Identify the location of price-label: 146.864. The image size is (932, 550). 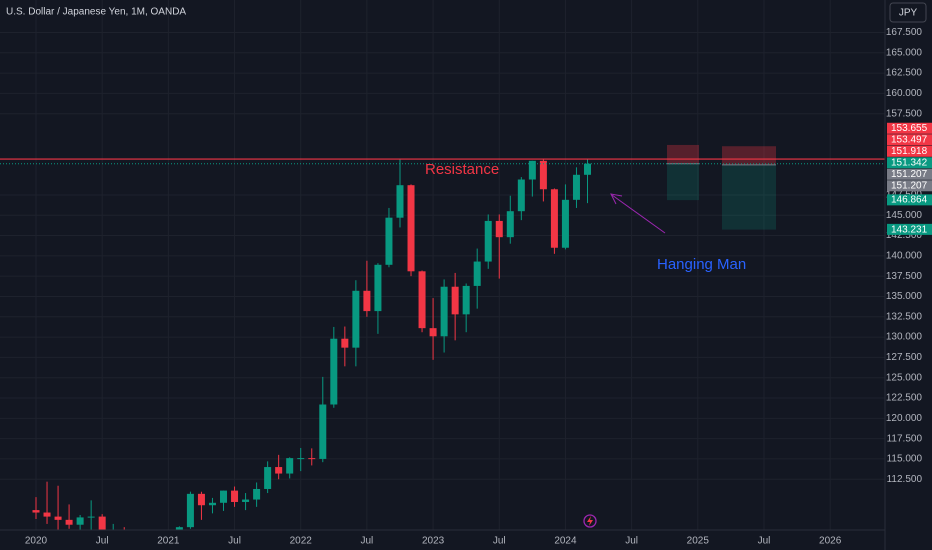
(909, 200).